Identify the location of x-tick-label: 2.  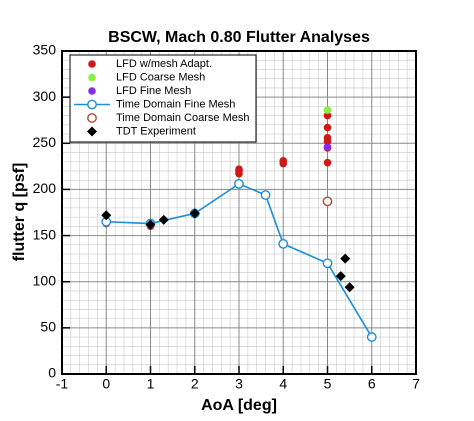
(195, 384).